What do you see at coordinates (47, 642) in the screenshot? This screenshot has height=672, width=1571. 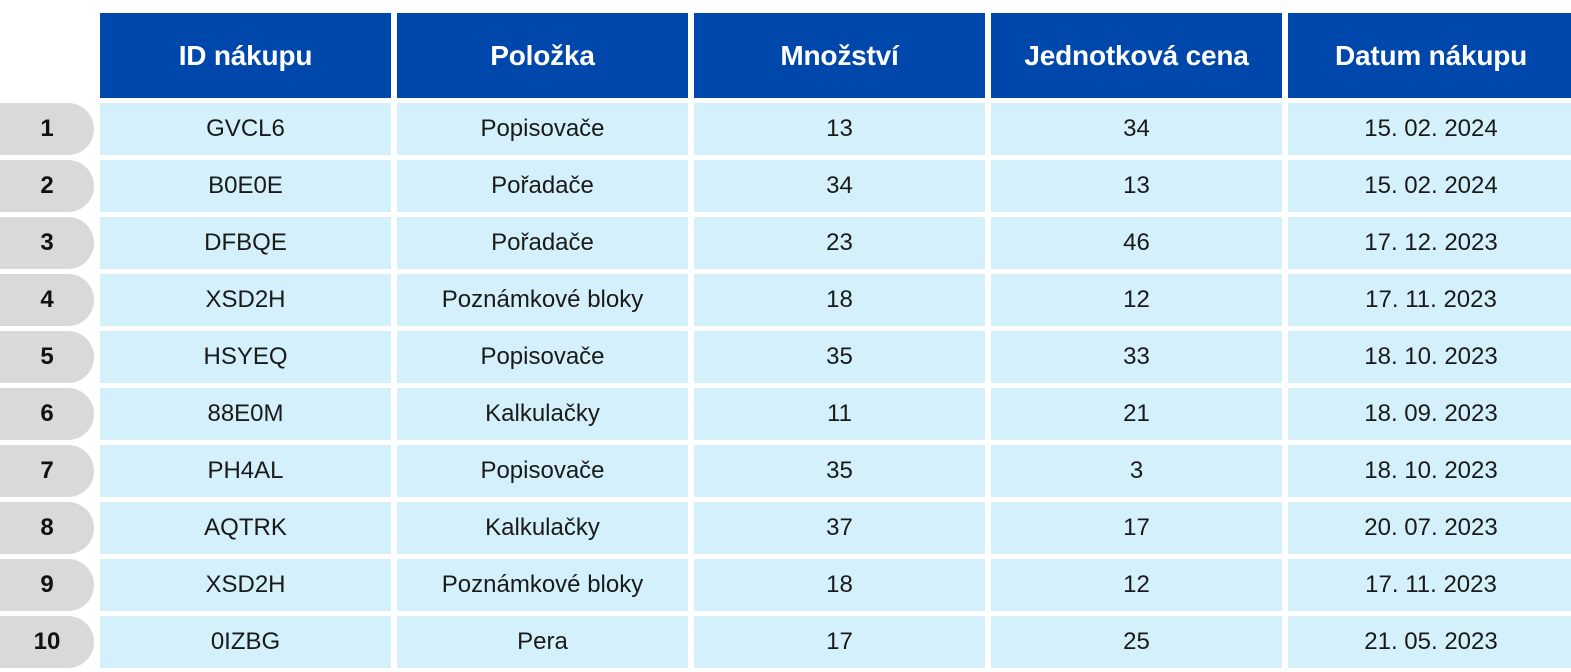 I see `row-number: 10` at bounding box center [47, 642].